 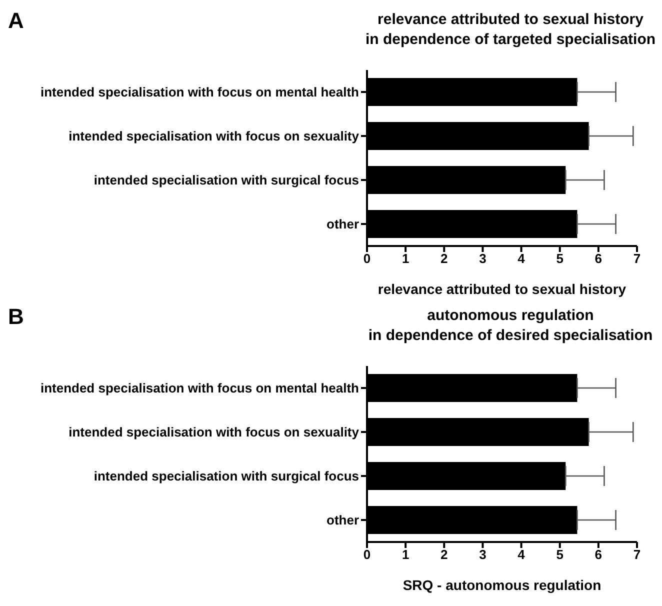 What do you see at coordinates (502, 585) in the screenshot?
I see `x-axis-title: SRQ - autonomous regulation` at bounding box center [502, 585].